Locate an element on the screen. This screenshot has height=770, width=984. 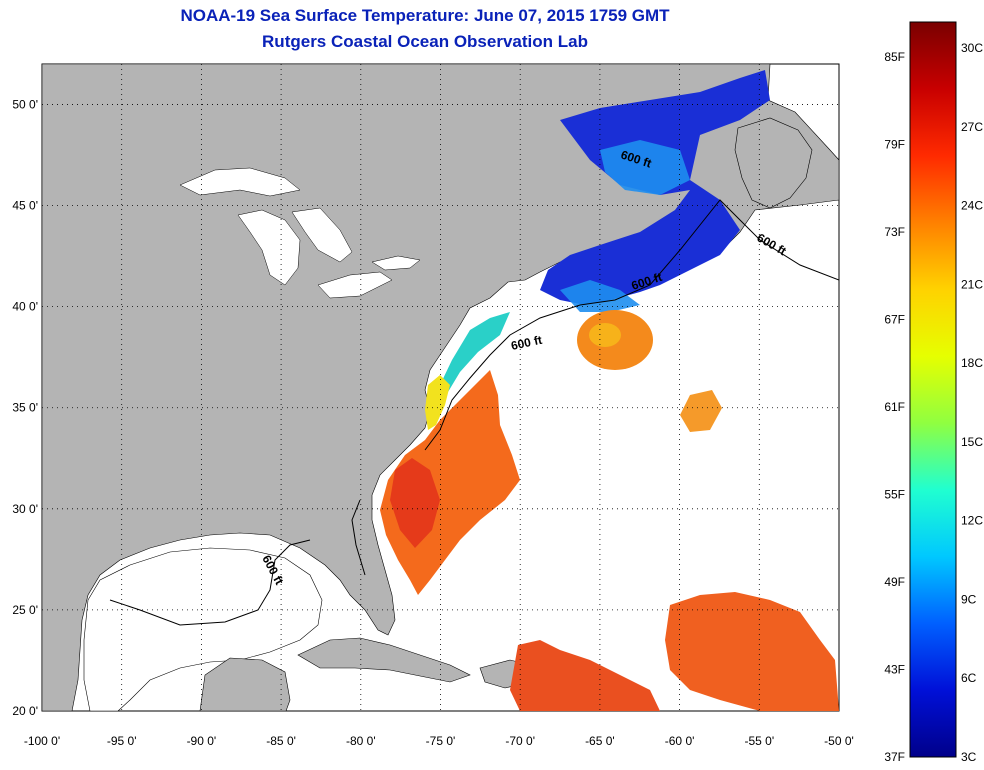
colorbar-fahrenheit-label: 67F is located at coordinates (894, 320).